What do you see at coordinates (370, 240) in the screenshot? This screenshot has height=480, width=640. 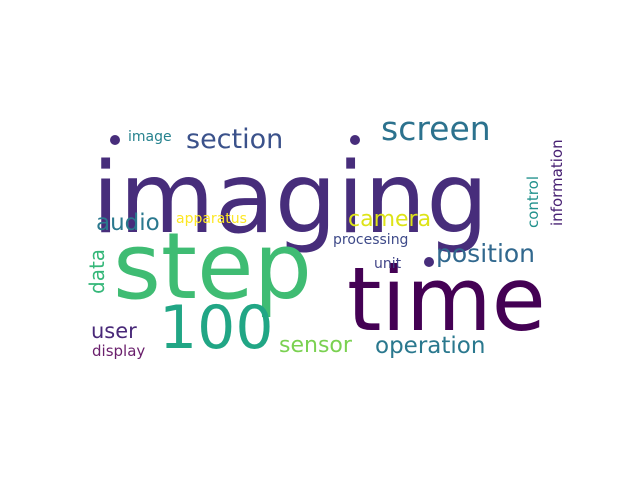 I see `word-processing: processing` at bounding box center [370, 240].